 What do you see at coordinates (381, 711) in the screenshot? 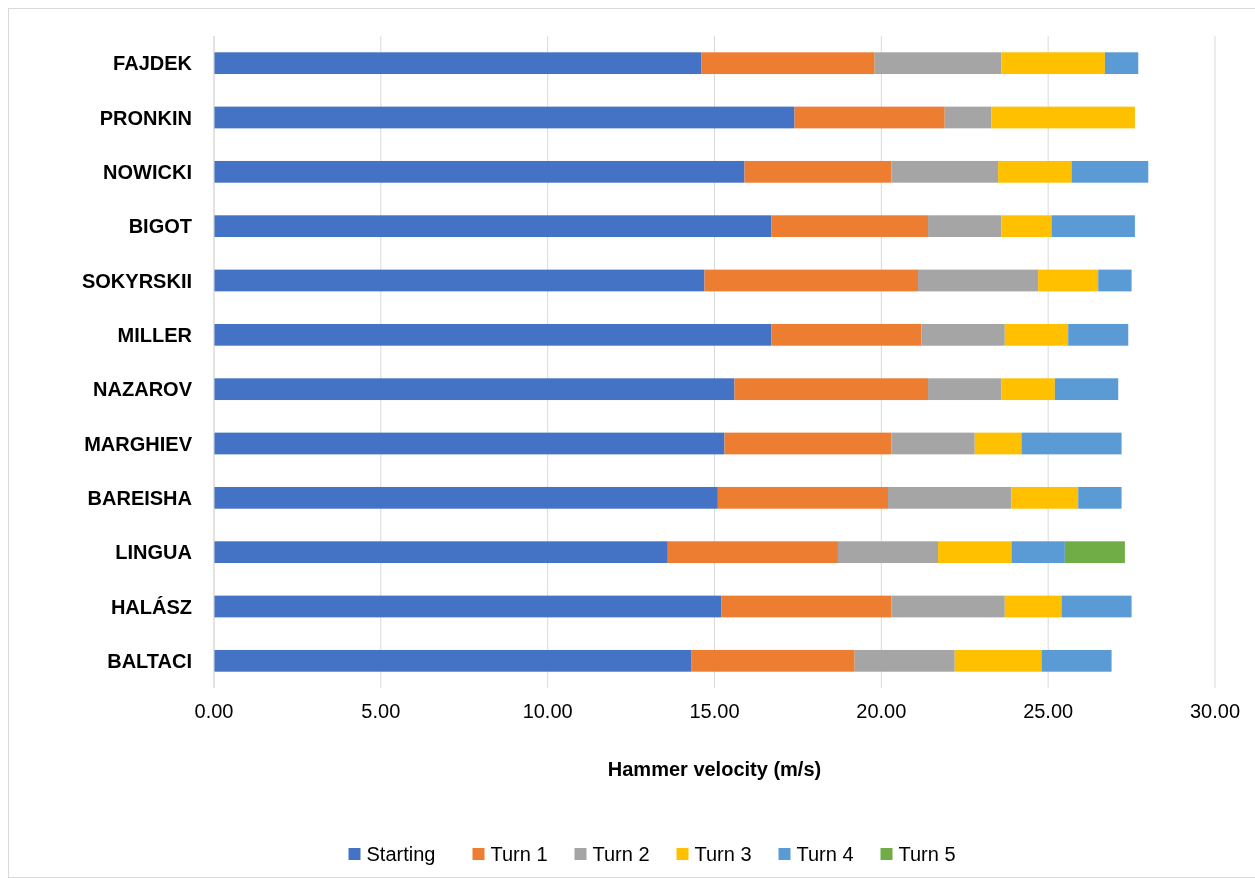
I see `x-tick-label: 5.00` at bounding box center [381, 711].